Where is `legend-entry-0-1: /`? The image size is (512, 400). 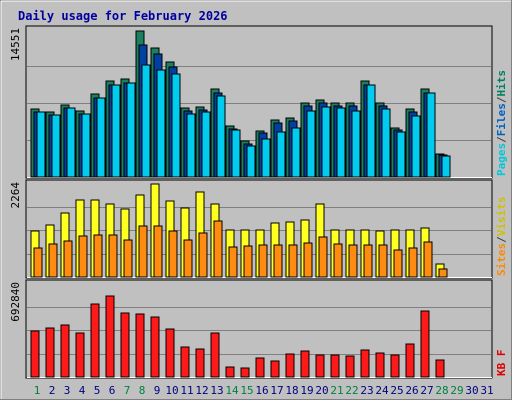 legend-entry-0-1: / is located at coordinates (501, 139).